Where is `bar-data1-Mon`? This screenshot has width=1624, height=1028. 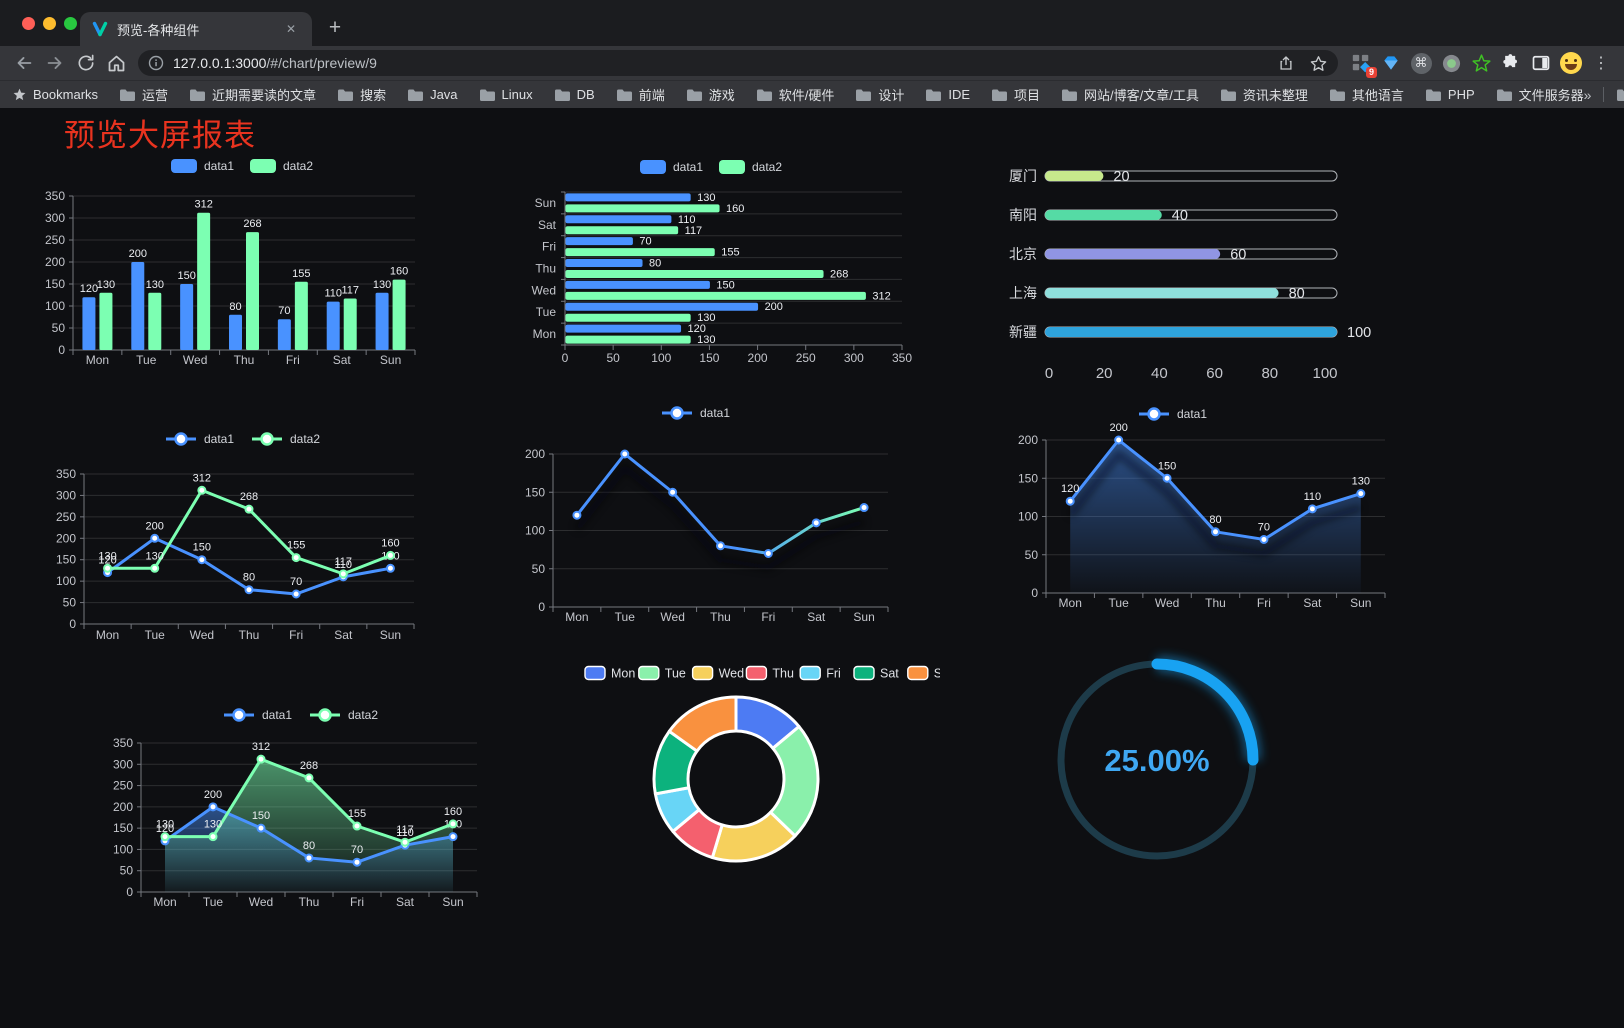
bar-data1-Mon is located at coordinates (623, 328).